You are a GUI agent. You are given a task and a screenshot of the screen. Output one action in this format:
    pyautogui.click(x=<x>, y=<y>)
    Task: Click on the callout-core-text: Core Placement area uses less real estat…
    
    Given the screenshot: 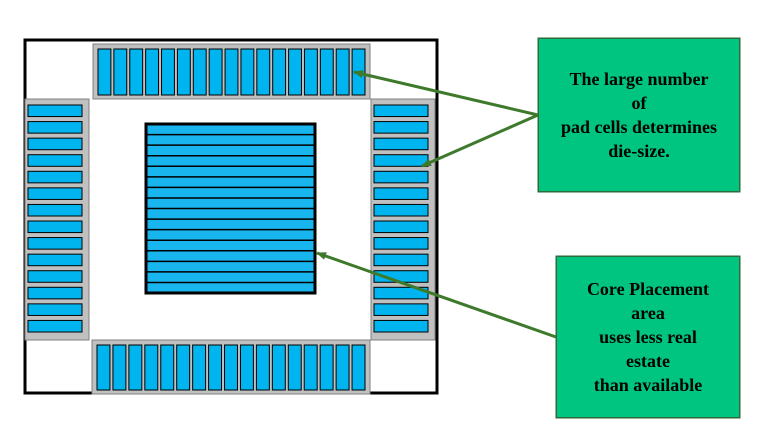 What is the action you would take?
    pyautogui.click(x=648, y=337)
    